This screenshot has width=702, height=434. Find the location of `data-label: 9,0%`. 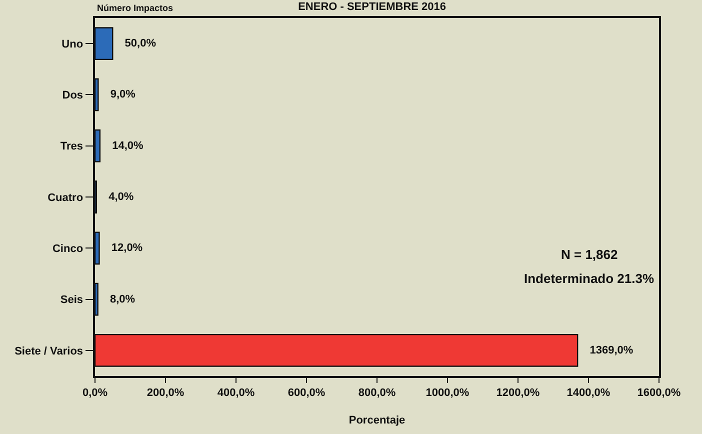

data-label: 9,0% is located at coordinates (123, 94).